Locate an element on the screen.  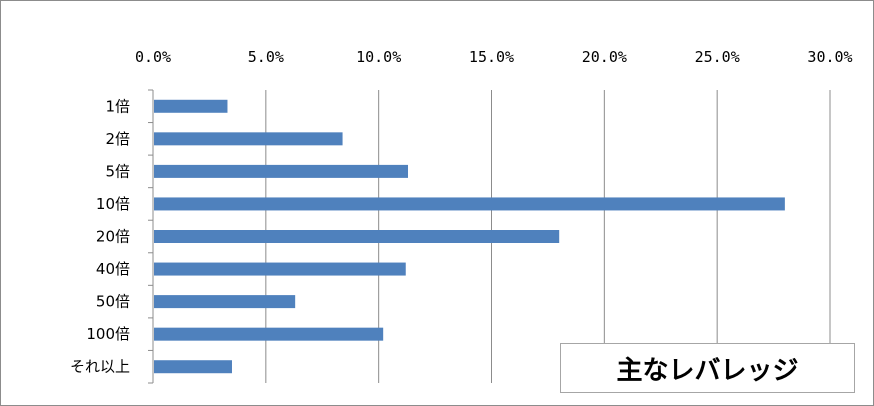
chart-title-box: 主なレバレッジ is located at coordinates (707, 368).